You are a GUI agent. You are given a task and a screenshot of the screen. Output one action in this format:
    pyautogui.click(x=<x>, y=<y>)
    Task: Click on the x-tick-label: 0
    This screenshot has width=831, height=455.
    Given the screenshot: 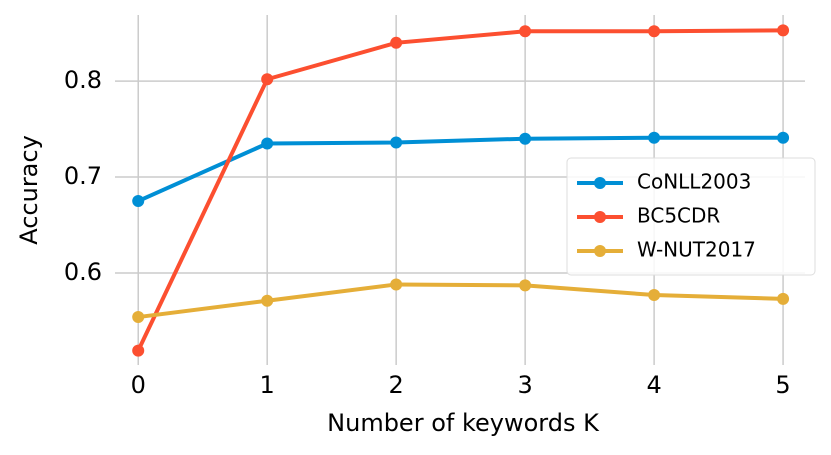 What is the action you would take?
    pyautogui.click(x=138, y=385)
    